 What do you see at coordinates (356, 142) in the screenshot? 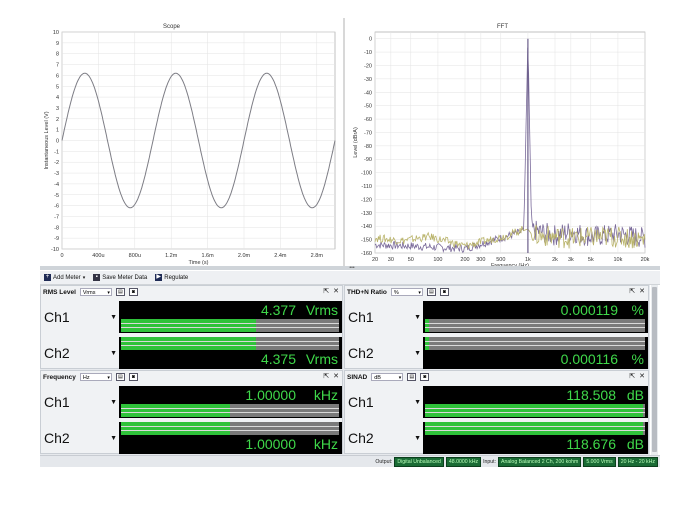
I see `fft-yaxis-label: Level (dBrA)` at bounding box center [356, 142].